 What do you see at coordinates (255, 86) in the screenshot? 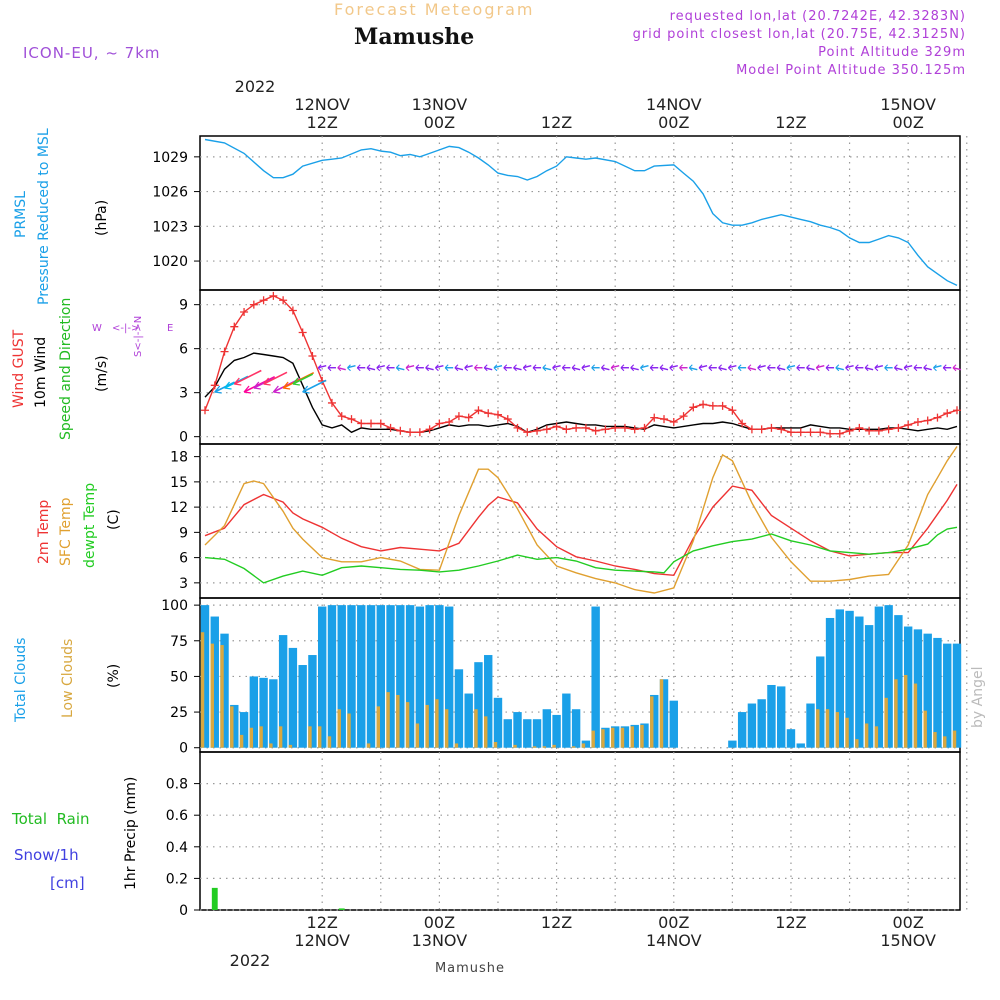
I see `top-year-label: 2022` at bounding box center [255, 86].